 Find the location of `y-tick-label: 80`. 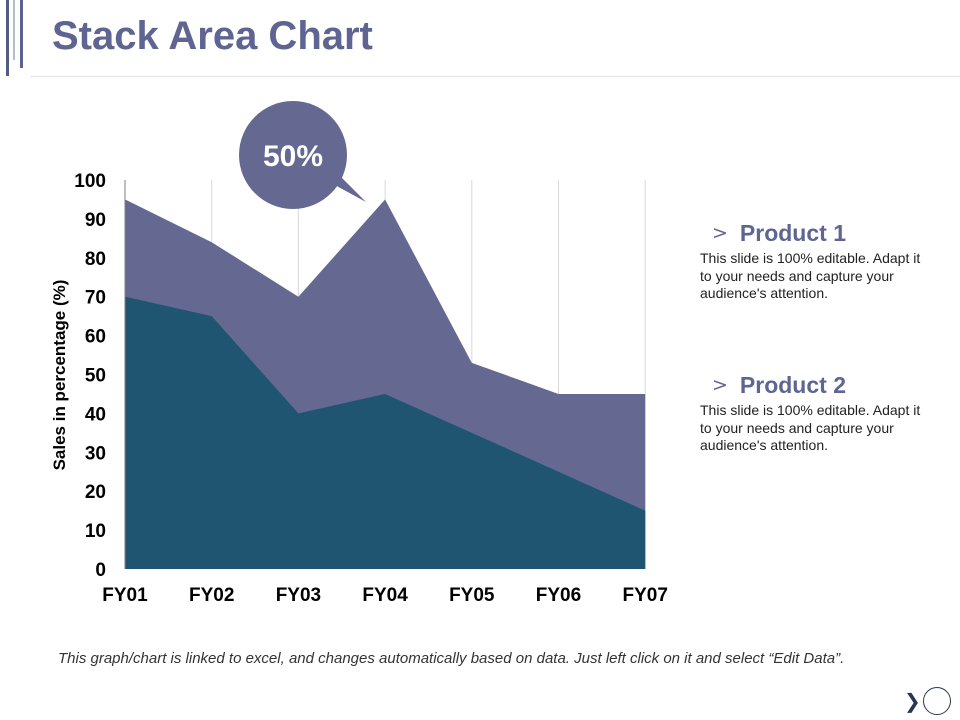

y-tick-label: 80 is located at coordinates (95, 259).